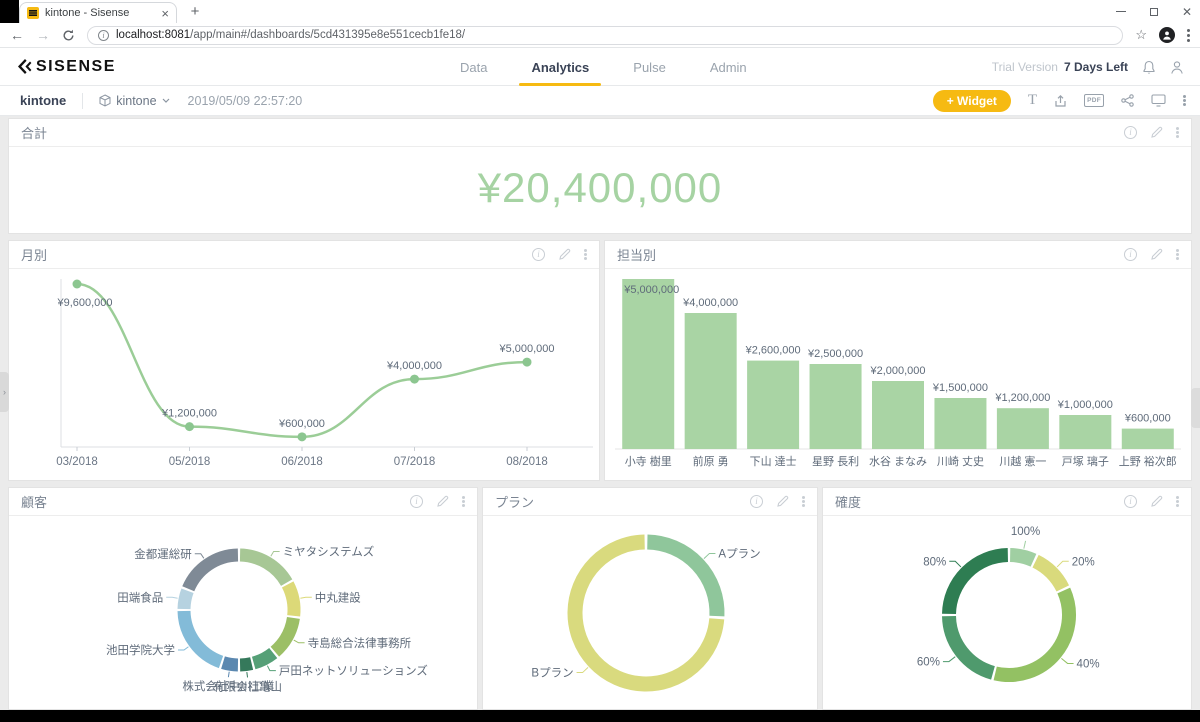 The height and width of the screenshot is (722, 1200). Describe the element at coordinates (329, 551) in the screenshot. I see `donut-slice-label: ミヤタシステムズ` at that location.